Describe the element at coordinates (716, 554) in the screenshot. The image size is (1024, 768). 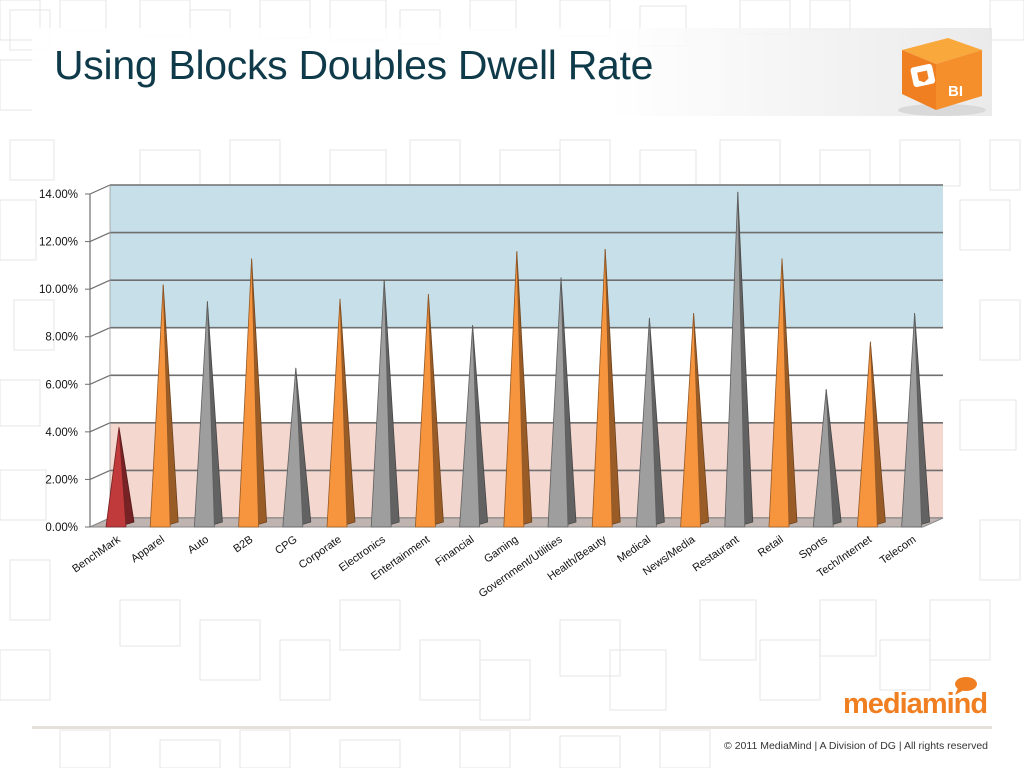
I see `x-tick-label: Restaurant` at that location.